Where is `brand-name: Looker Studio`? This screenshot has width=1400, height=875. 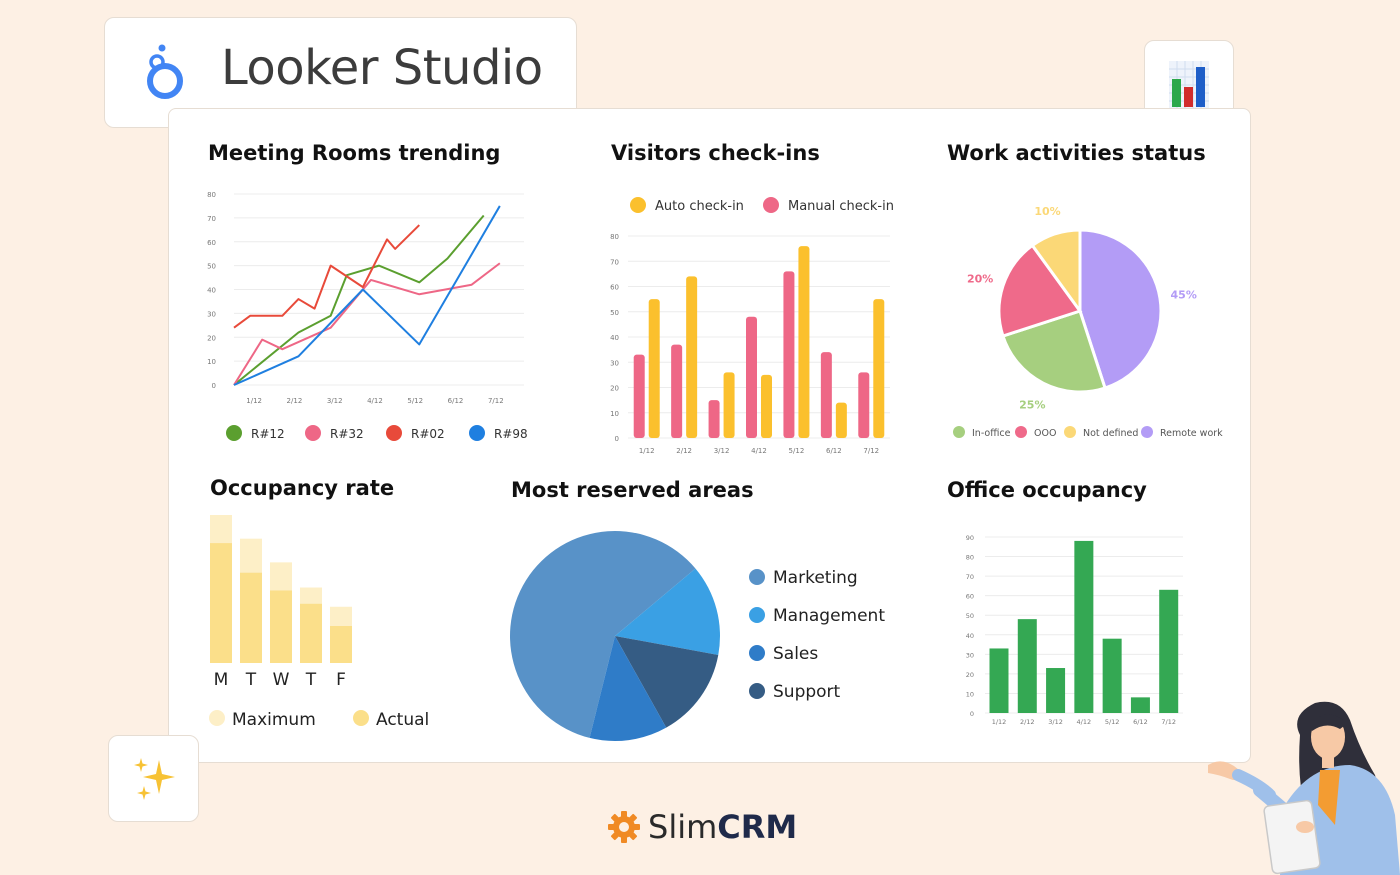
brand-name: Looker Studio is located at coordinates (382, 68).